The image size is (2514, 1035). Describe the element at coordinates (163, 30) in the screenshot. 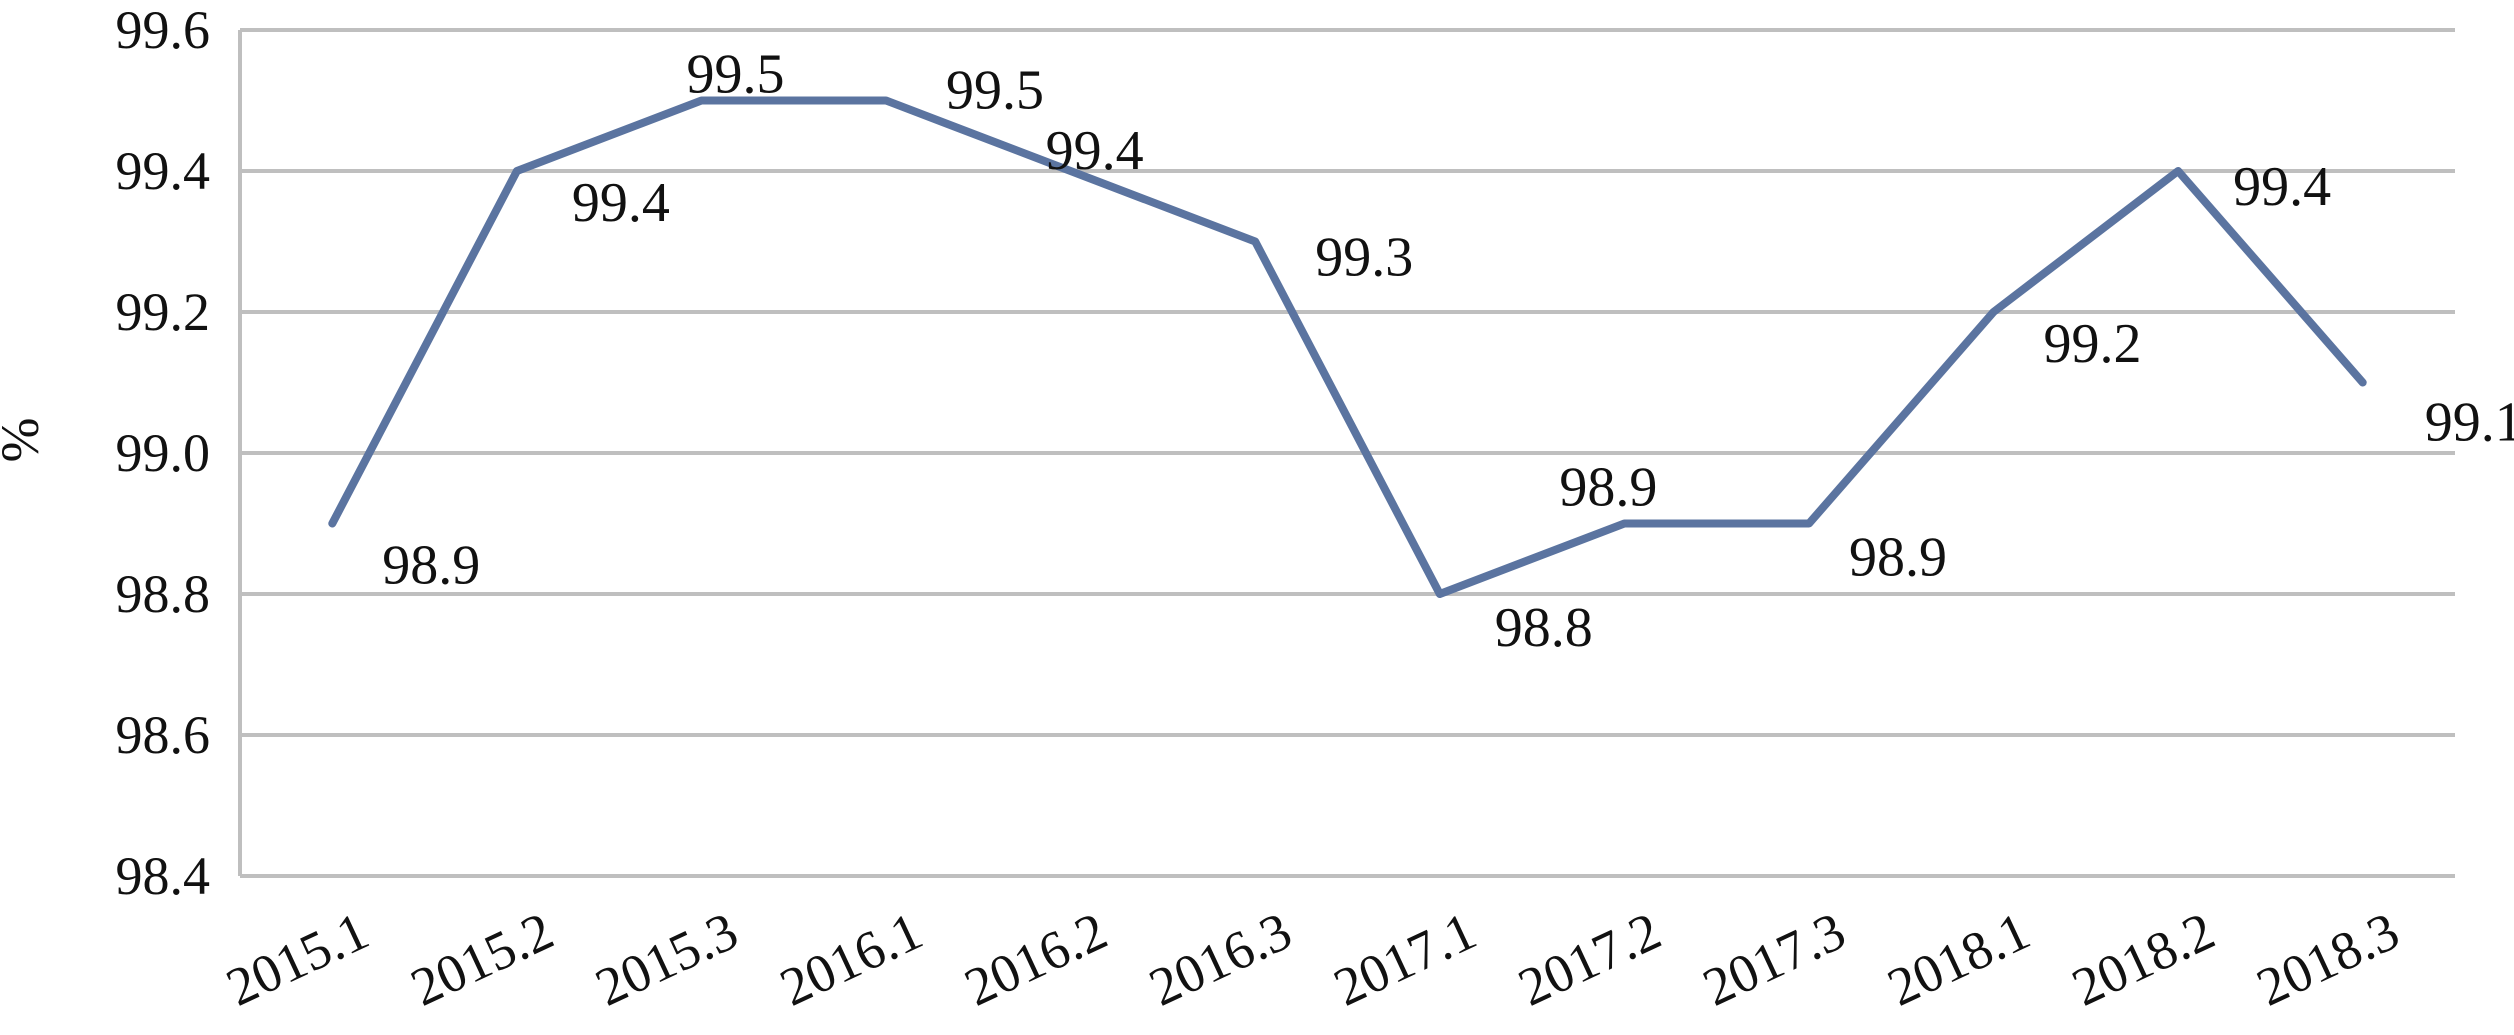

I see `y-tick-label: 99.6` at that location.